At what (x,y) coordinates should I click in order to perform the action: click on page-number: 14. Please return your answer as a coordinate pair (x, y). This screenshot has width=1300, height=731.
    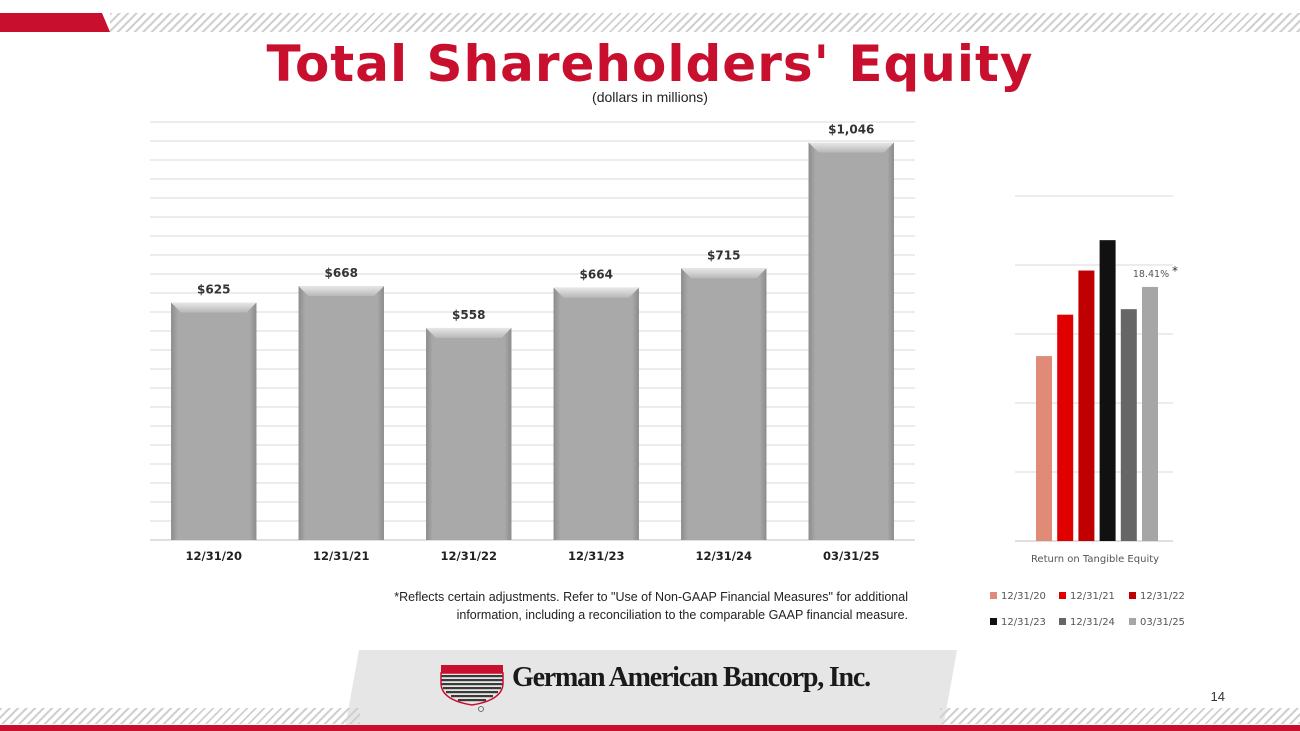
    Looking at the image, I should click on (1217, 696).